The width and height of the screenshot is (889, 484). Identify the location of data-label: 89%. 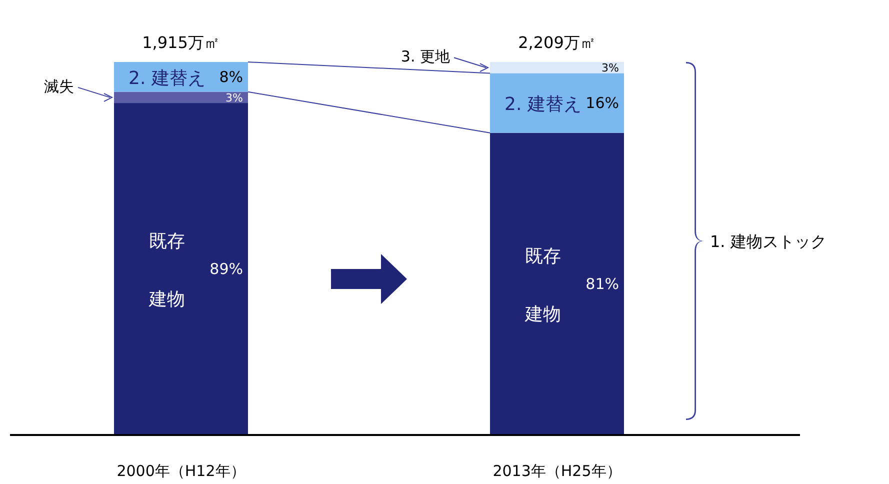
(226, 269).